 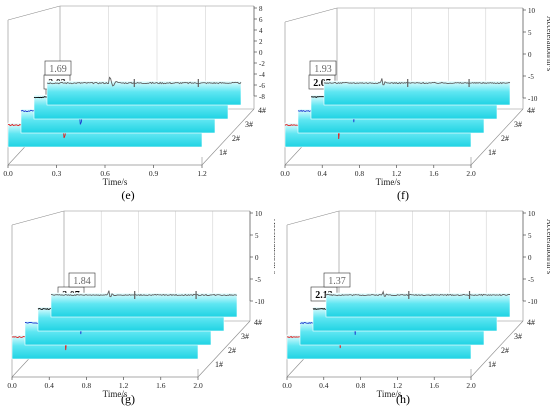 I want to click on peak-label-4: 1.84, so click(x=82, y=280).